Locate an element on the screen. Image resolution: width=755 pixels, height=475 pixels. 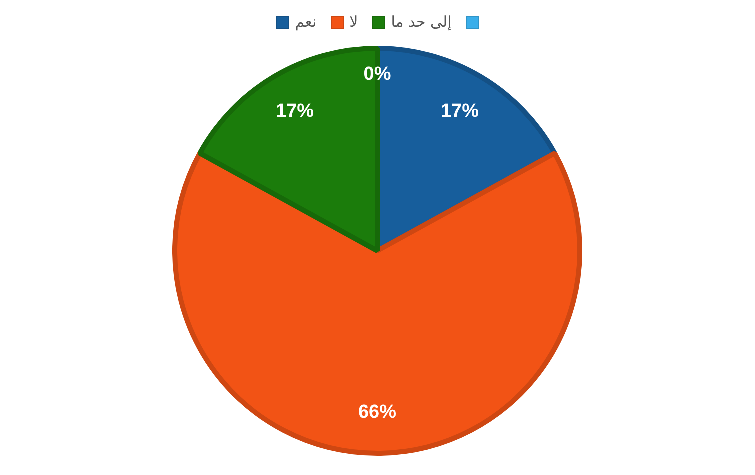
legend-label: نعم is located at coordinates (306, 22).